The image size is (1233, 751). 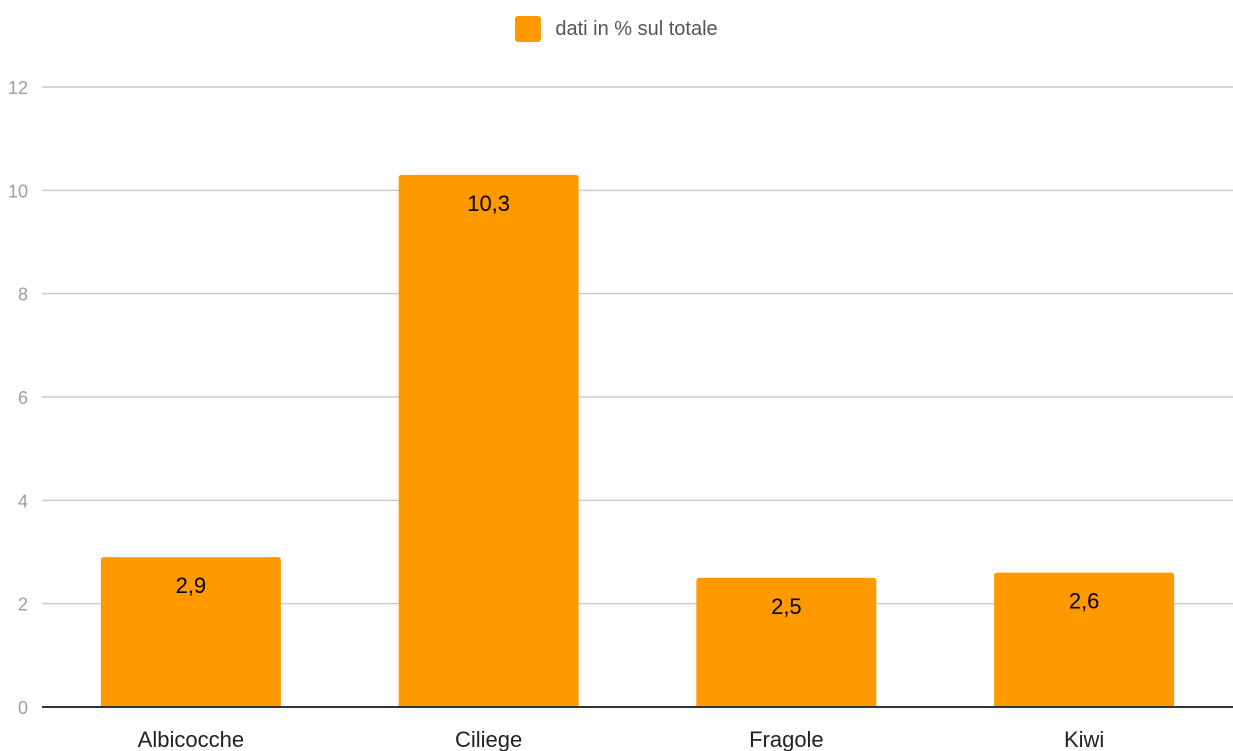 What do you see at coordinates (23, 501) in the screenshot?
I see `y-tick-label: 4` at bounding box center [23, 501].